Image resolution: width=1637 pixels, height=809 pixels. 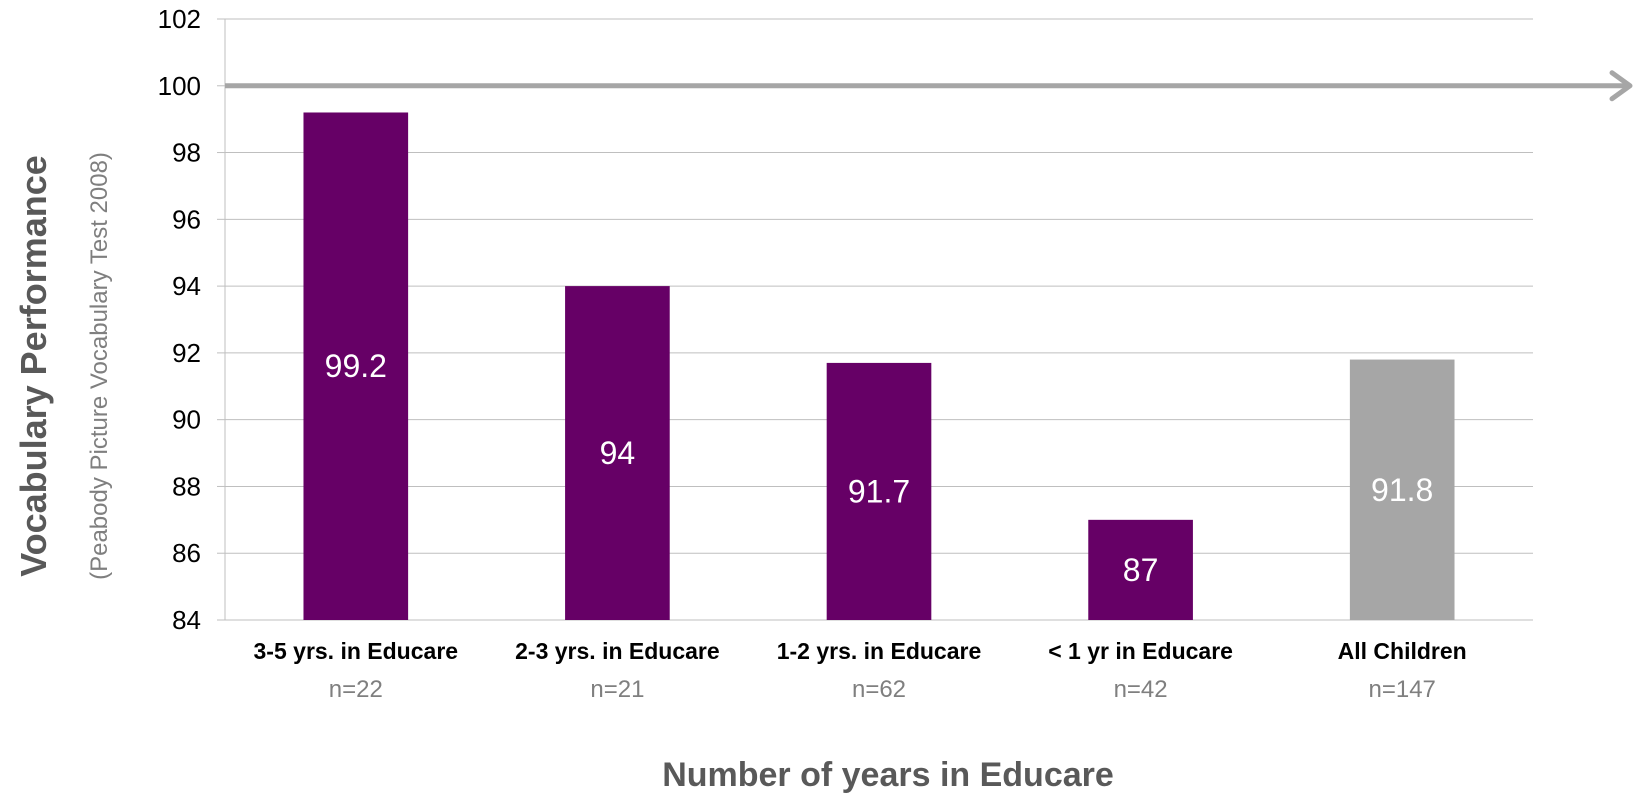 I want to click on sample-size-label: n=22, so click(x=356, y=689).